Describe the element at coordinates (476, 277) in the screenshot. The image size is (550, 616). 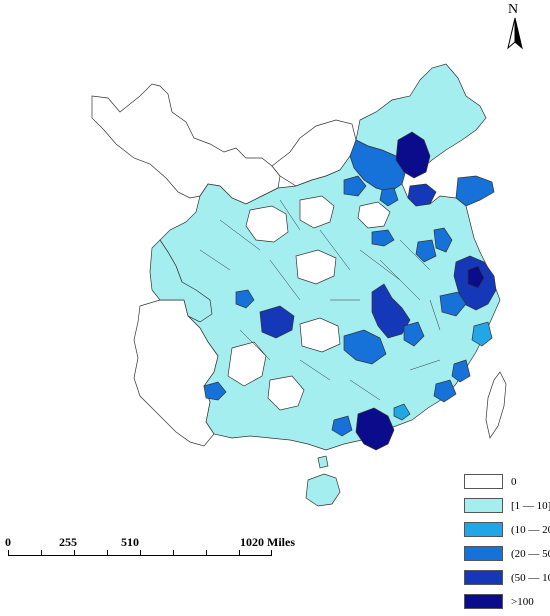
I see `region-delta-darkest` at that location.